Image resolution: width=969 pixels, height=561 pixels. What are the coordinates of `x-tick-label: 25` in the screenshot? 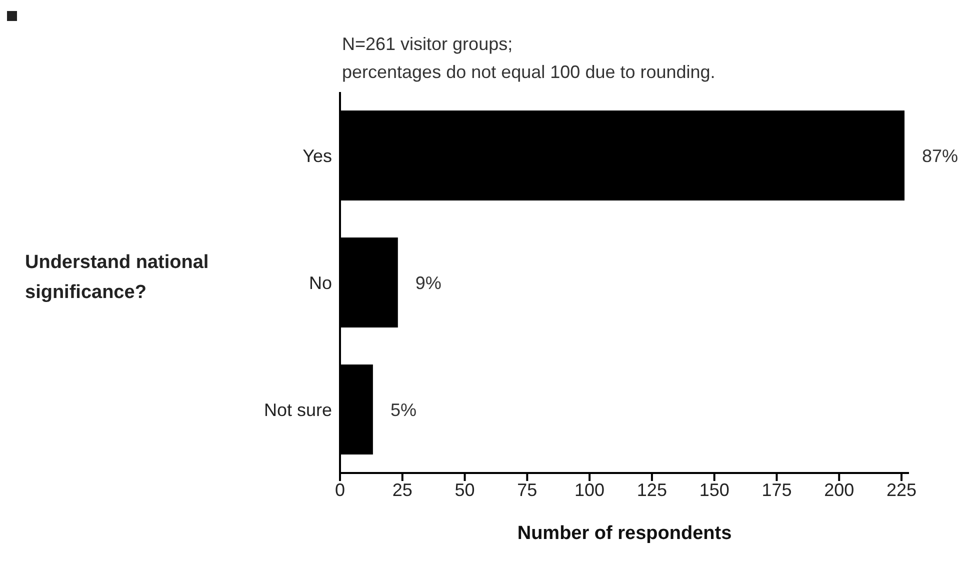 It's located at (402, 490).